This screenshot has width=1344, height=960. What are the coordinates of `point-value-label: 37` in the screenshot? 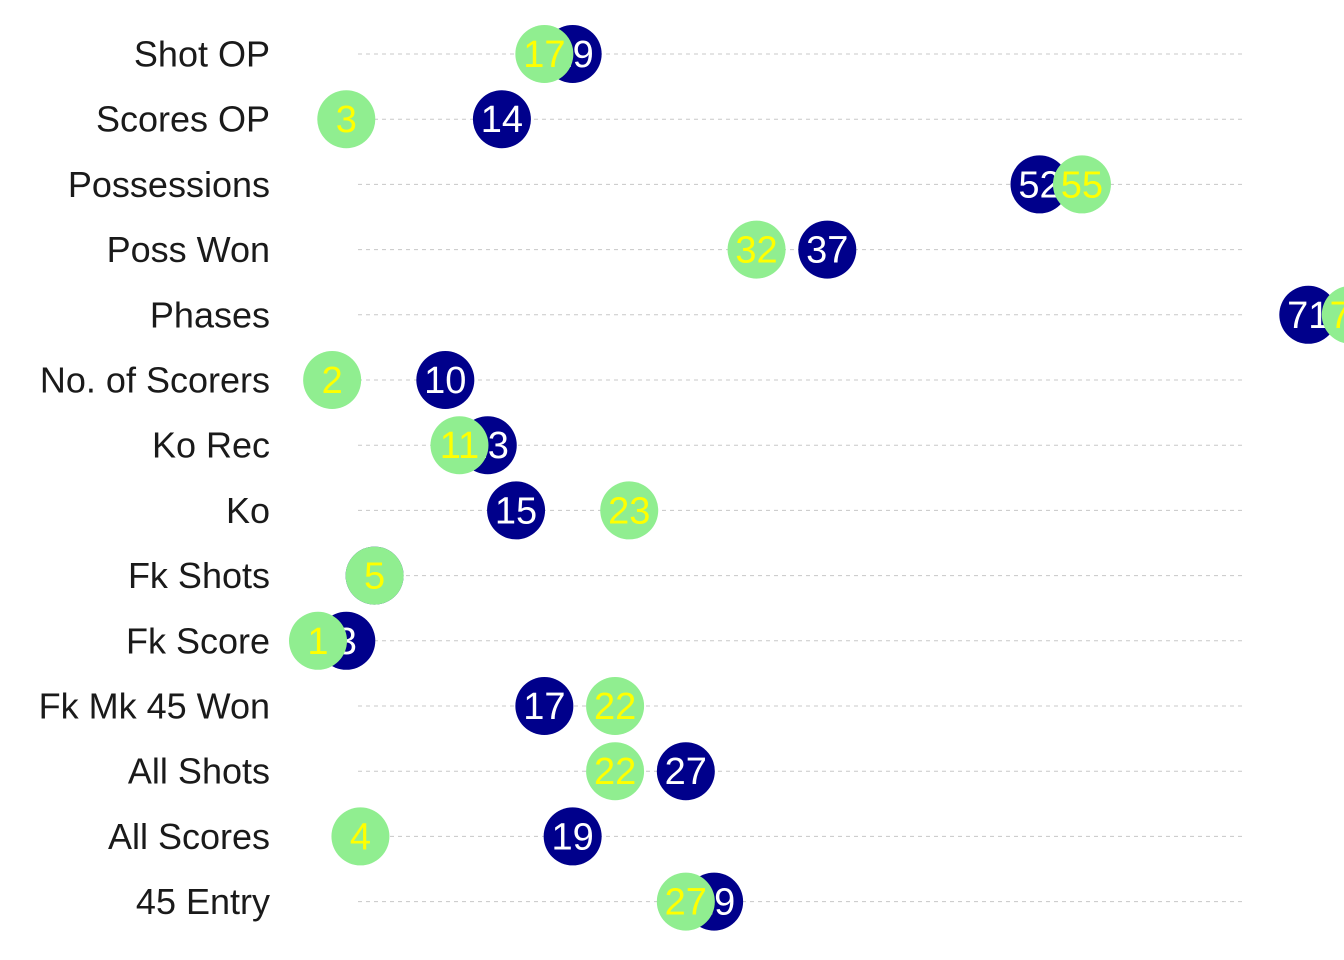 It's located at (827, 251).